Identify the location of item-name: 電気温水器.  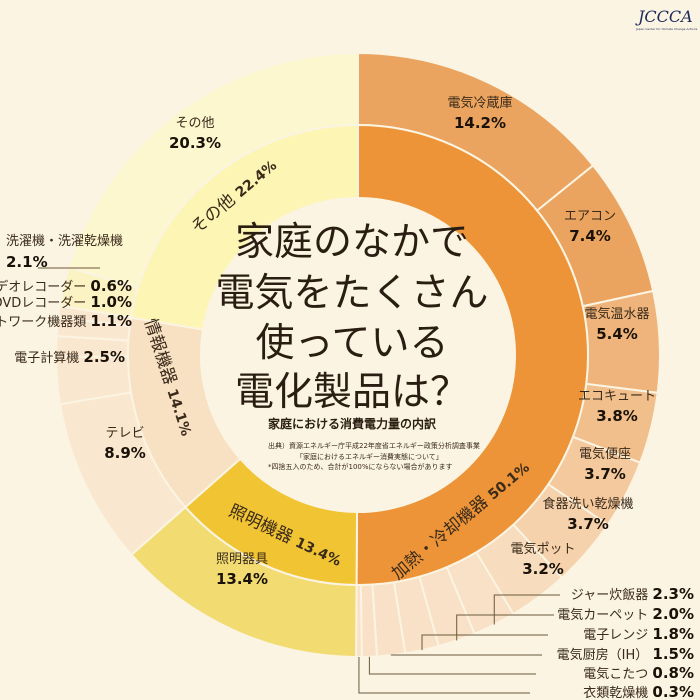
(616, 314).